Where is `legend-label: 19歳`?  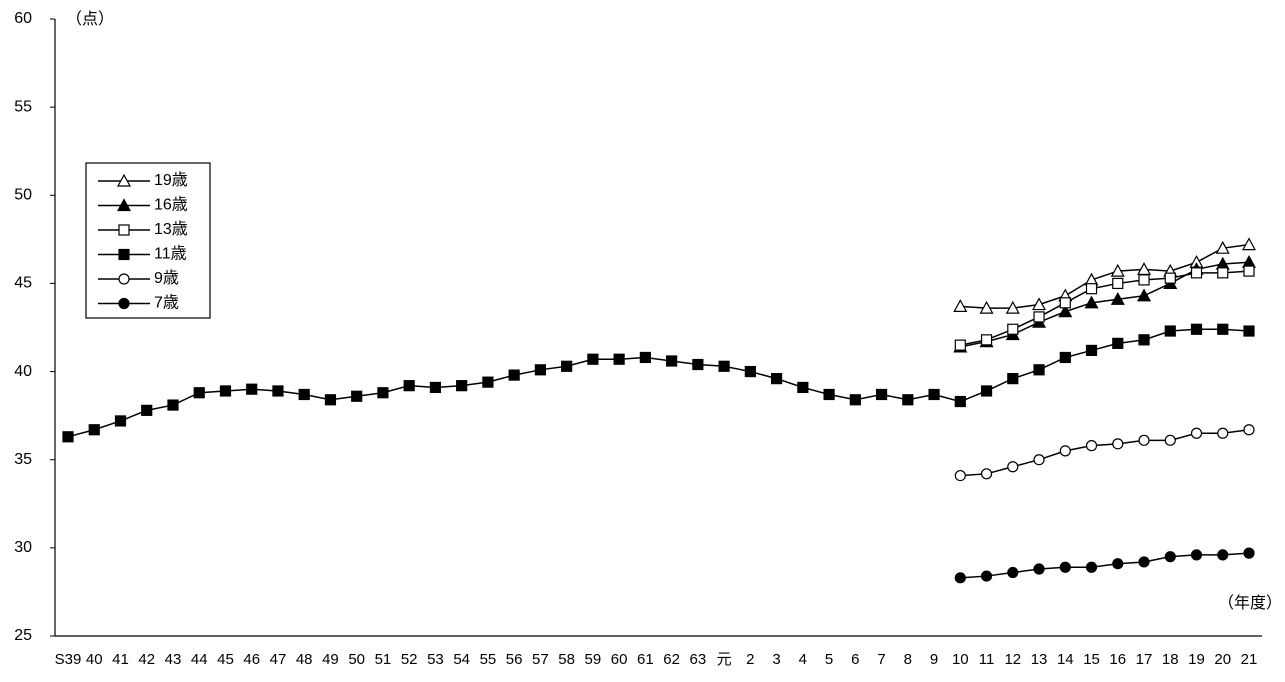
legend-label: 19歳 is located at coordinates (171, 180).